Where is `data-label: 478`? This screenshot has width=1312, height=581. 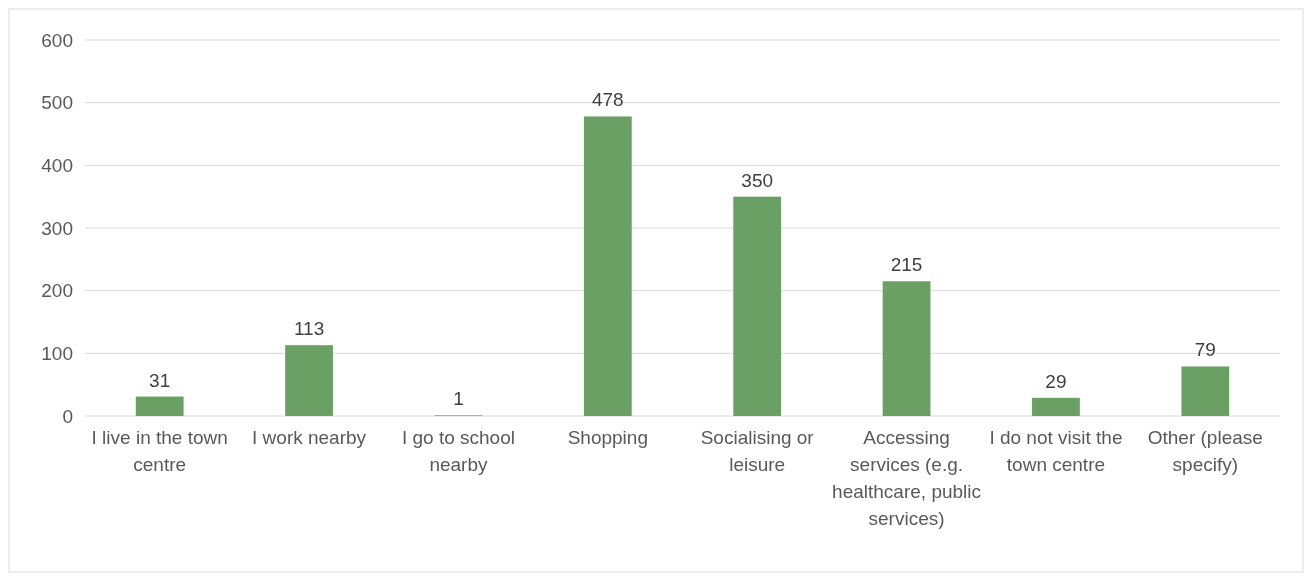 data-label: 478 is located at coordinates (607, 100).